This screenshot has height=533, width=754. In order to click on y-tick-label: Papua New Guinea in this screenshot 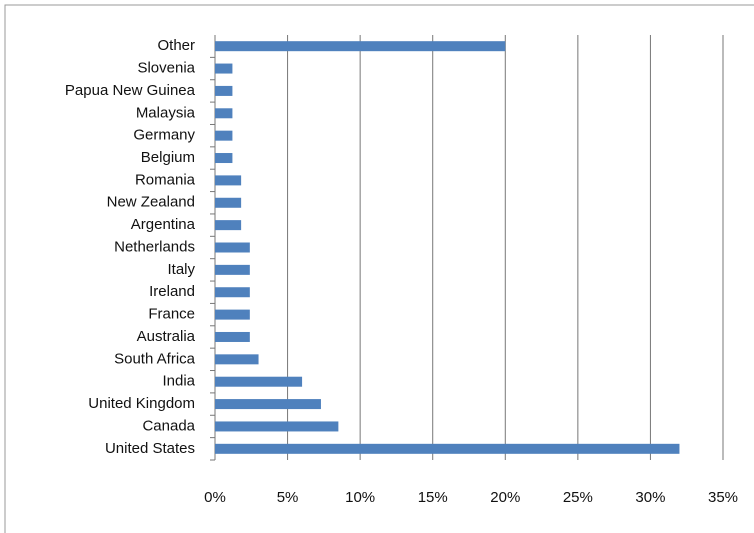, I will do `click(130, 90)`.